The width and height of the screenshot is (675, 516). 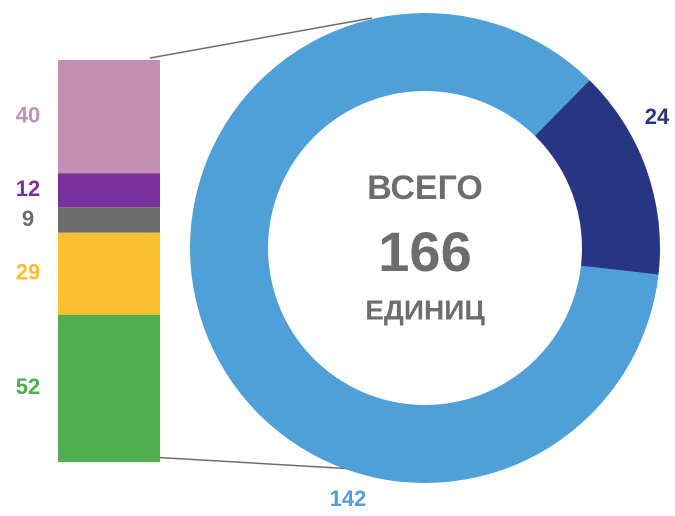 I want to click on donut-segment, so click(x=597, y=177).